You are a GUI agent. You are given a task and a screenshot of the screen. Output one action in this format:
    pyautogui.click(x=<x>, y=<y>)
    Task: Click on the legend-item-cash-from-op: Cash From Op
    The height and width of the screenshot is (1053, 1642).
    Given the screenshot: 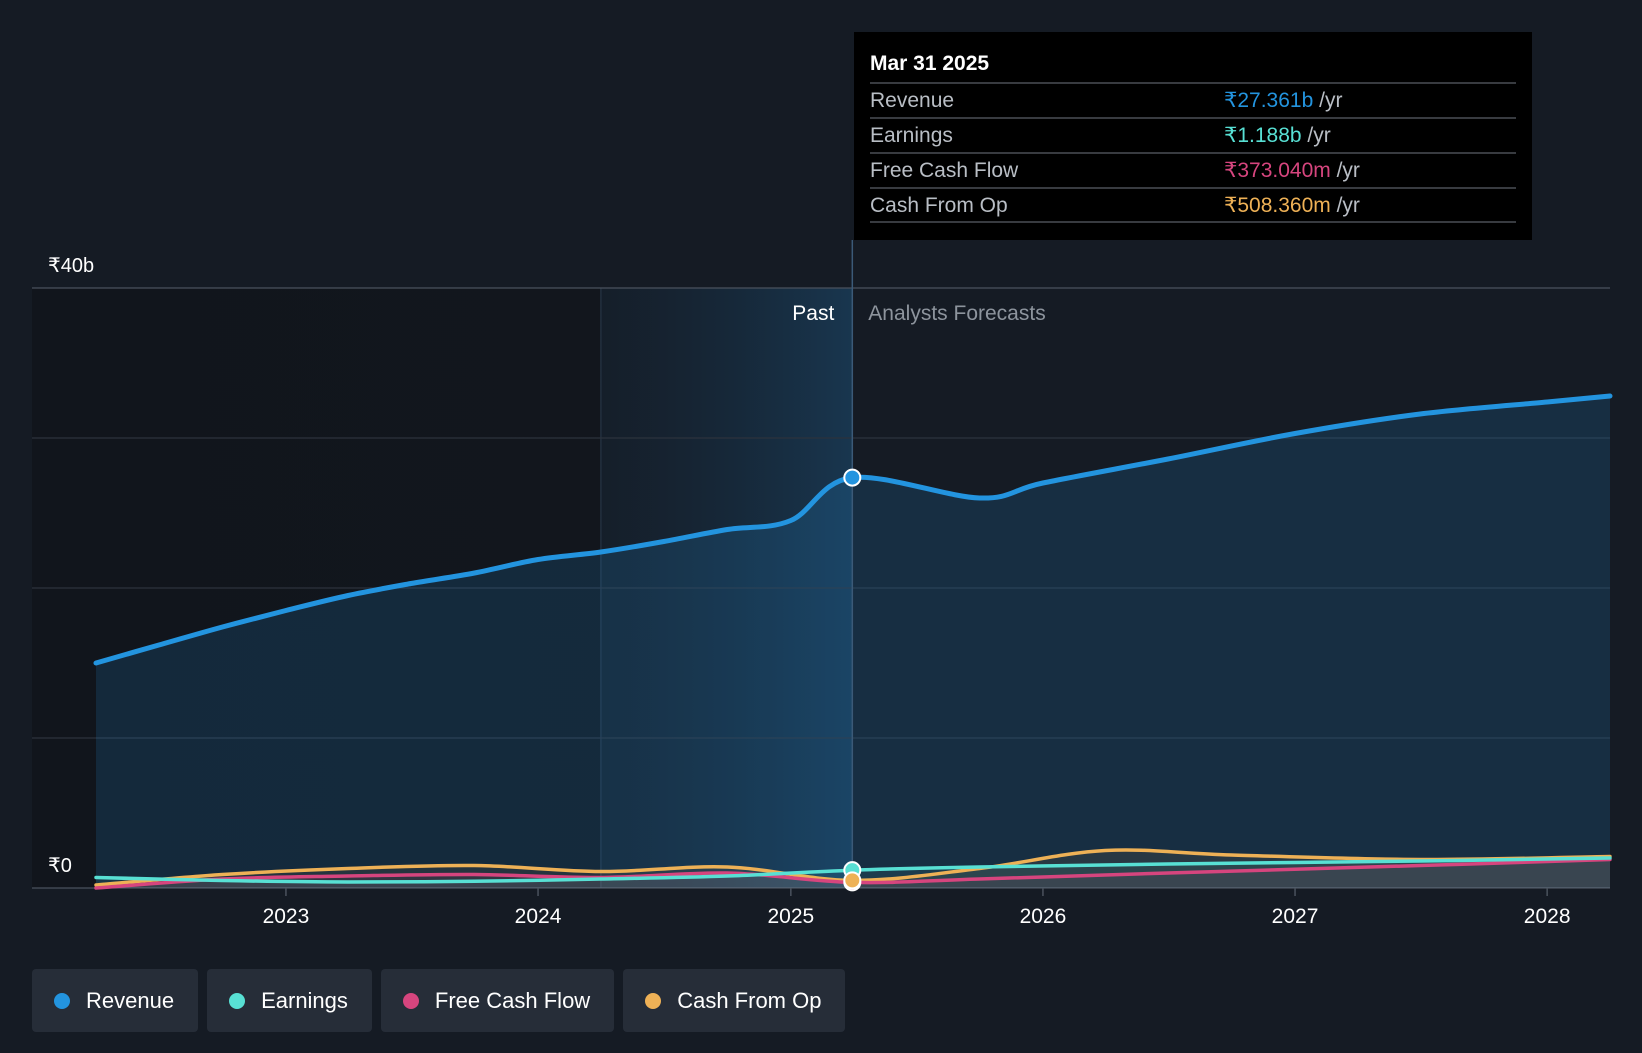 What is the action you would take?
    pyautogui.click(x=734, y=1000)
    